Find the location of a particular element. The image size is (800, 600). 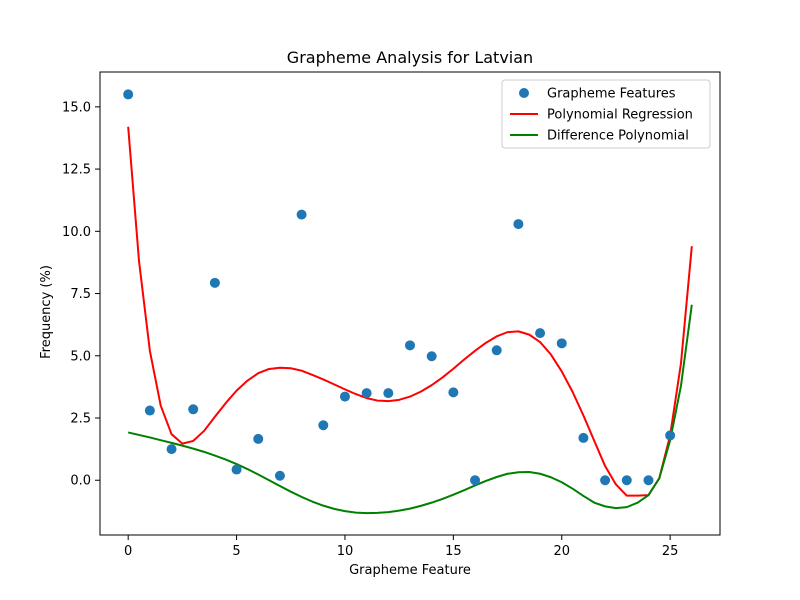

x-tick-label: 0 is located at coordinates (128, 551).